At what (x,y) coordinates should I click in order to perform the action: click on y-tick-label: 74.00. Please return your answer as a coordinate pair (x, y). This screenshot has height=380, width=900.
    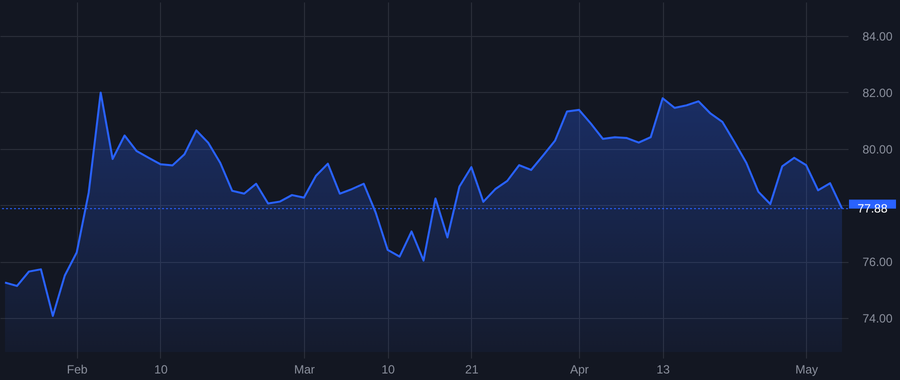
    Looking at the image, I should click on (877, 319).